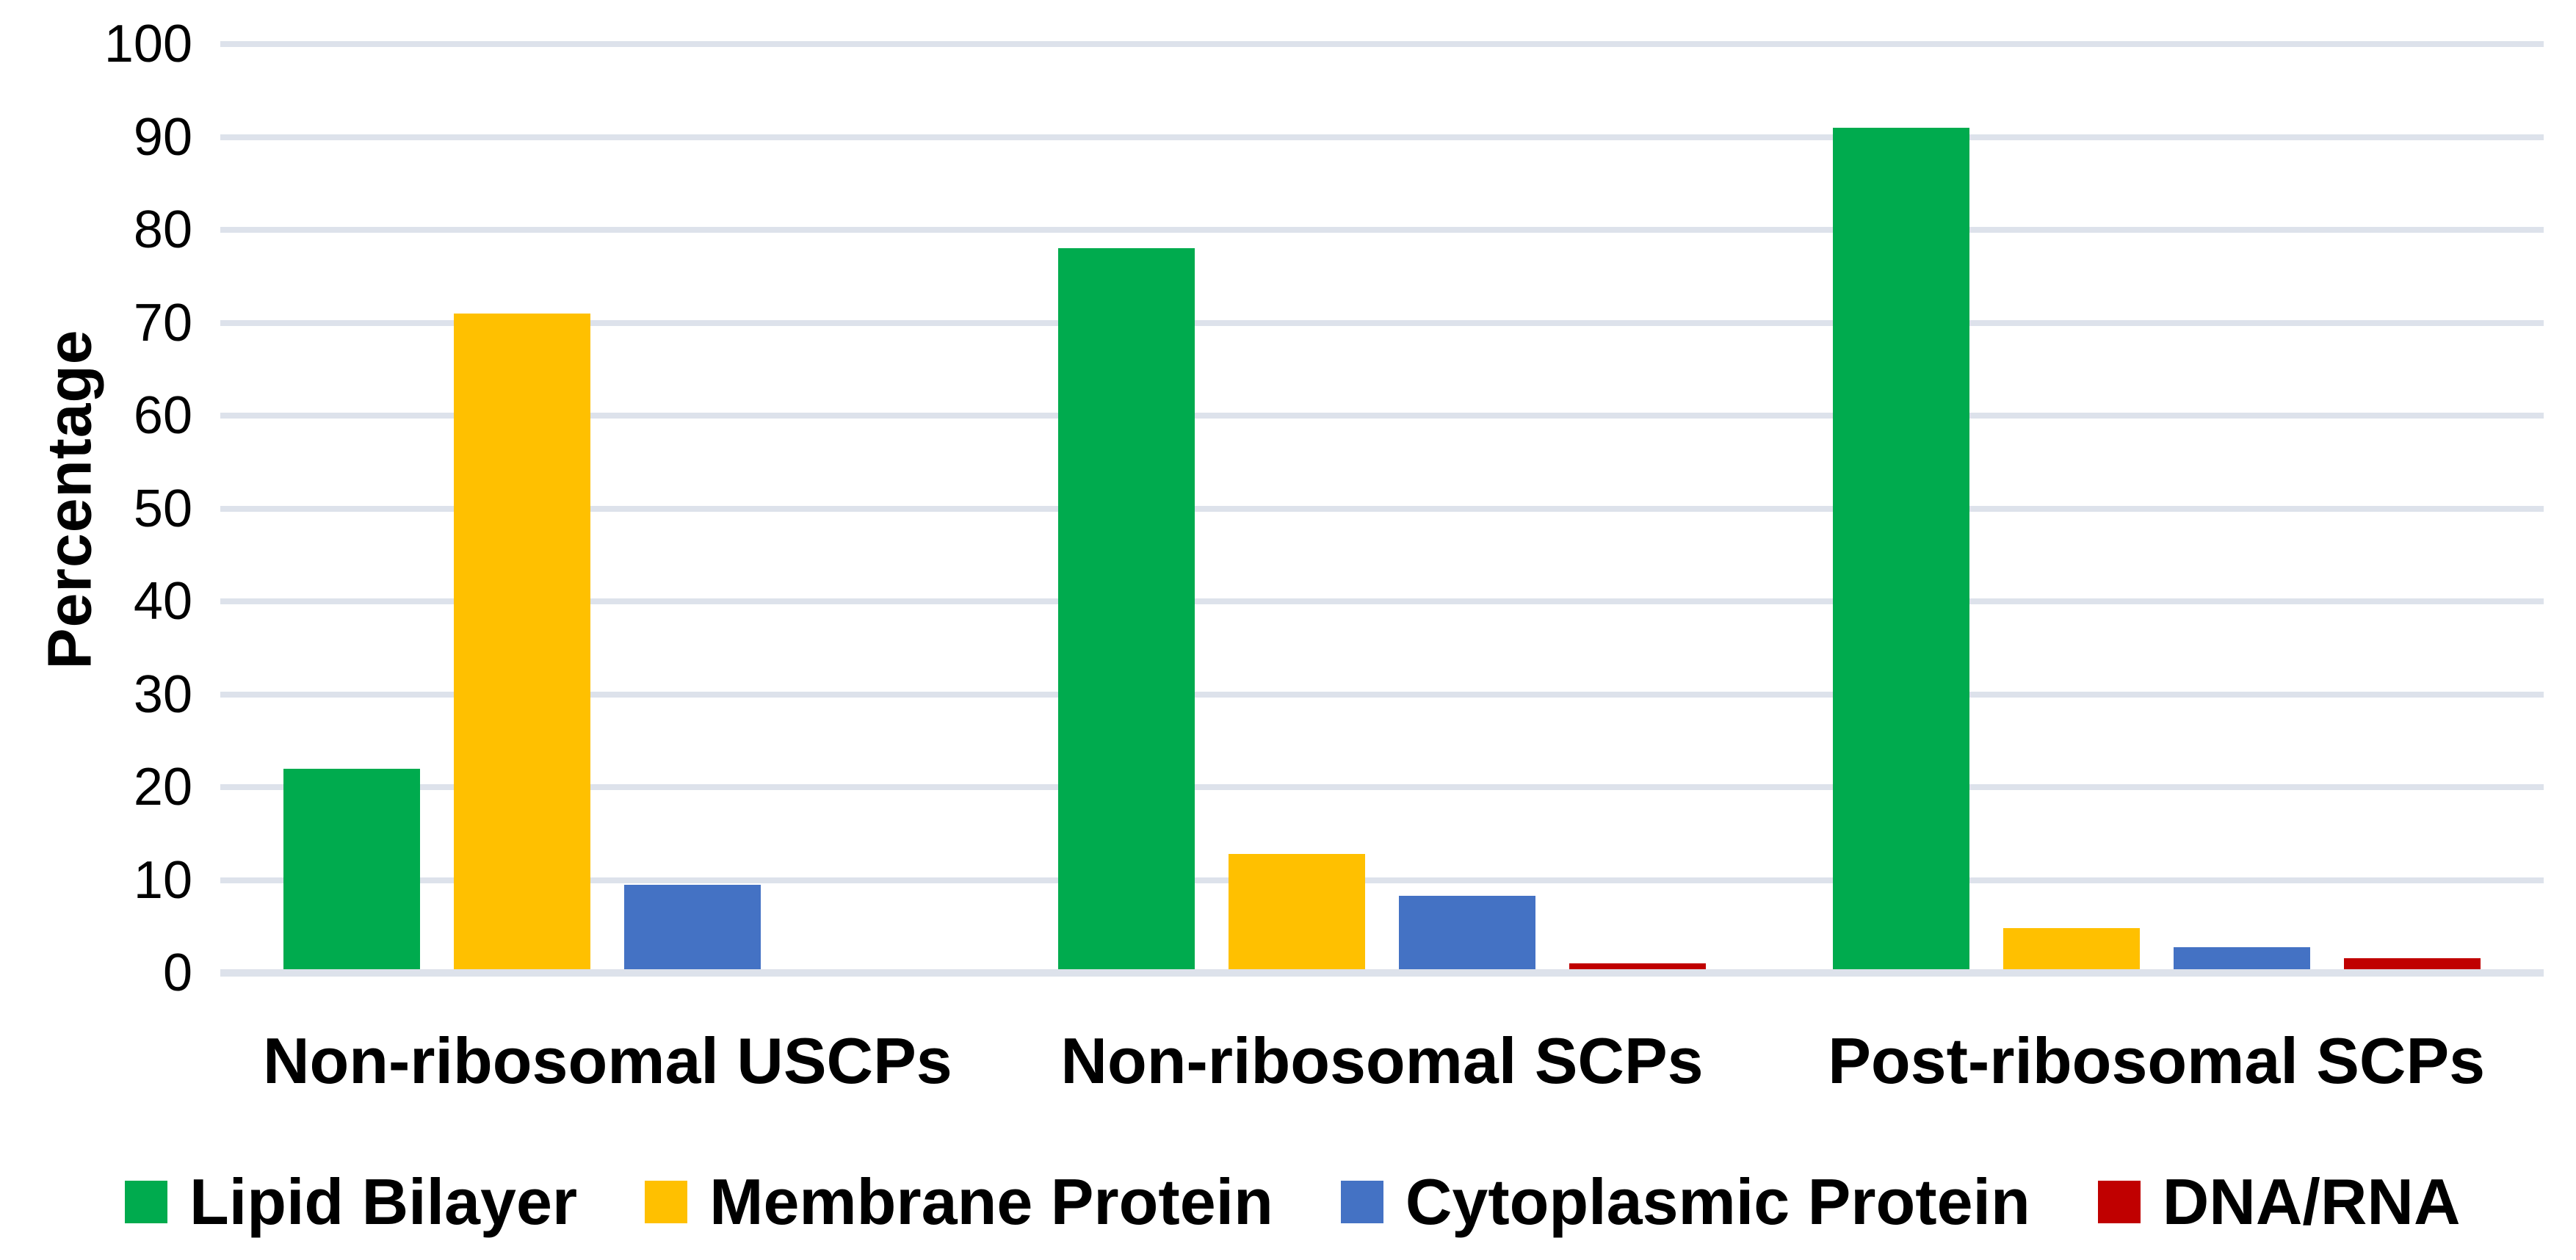 The image size is (2576, 1260). Describe the element at coordinates (2157, 1060) in the screenshot. I see `category-label-post-ribosomal-scps: Post-ribosomal SCPs` at that location.